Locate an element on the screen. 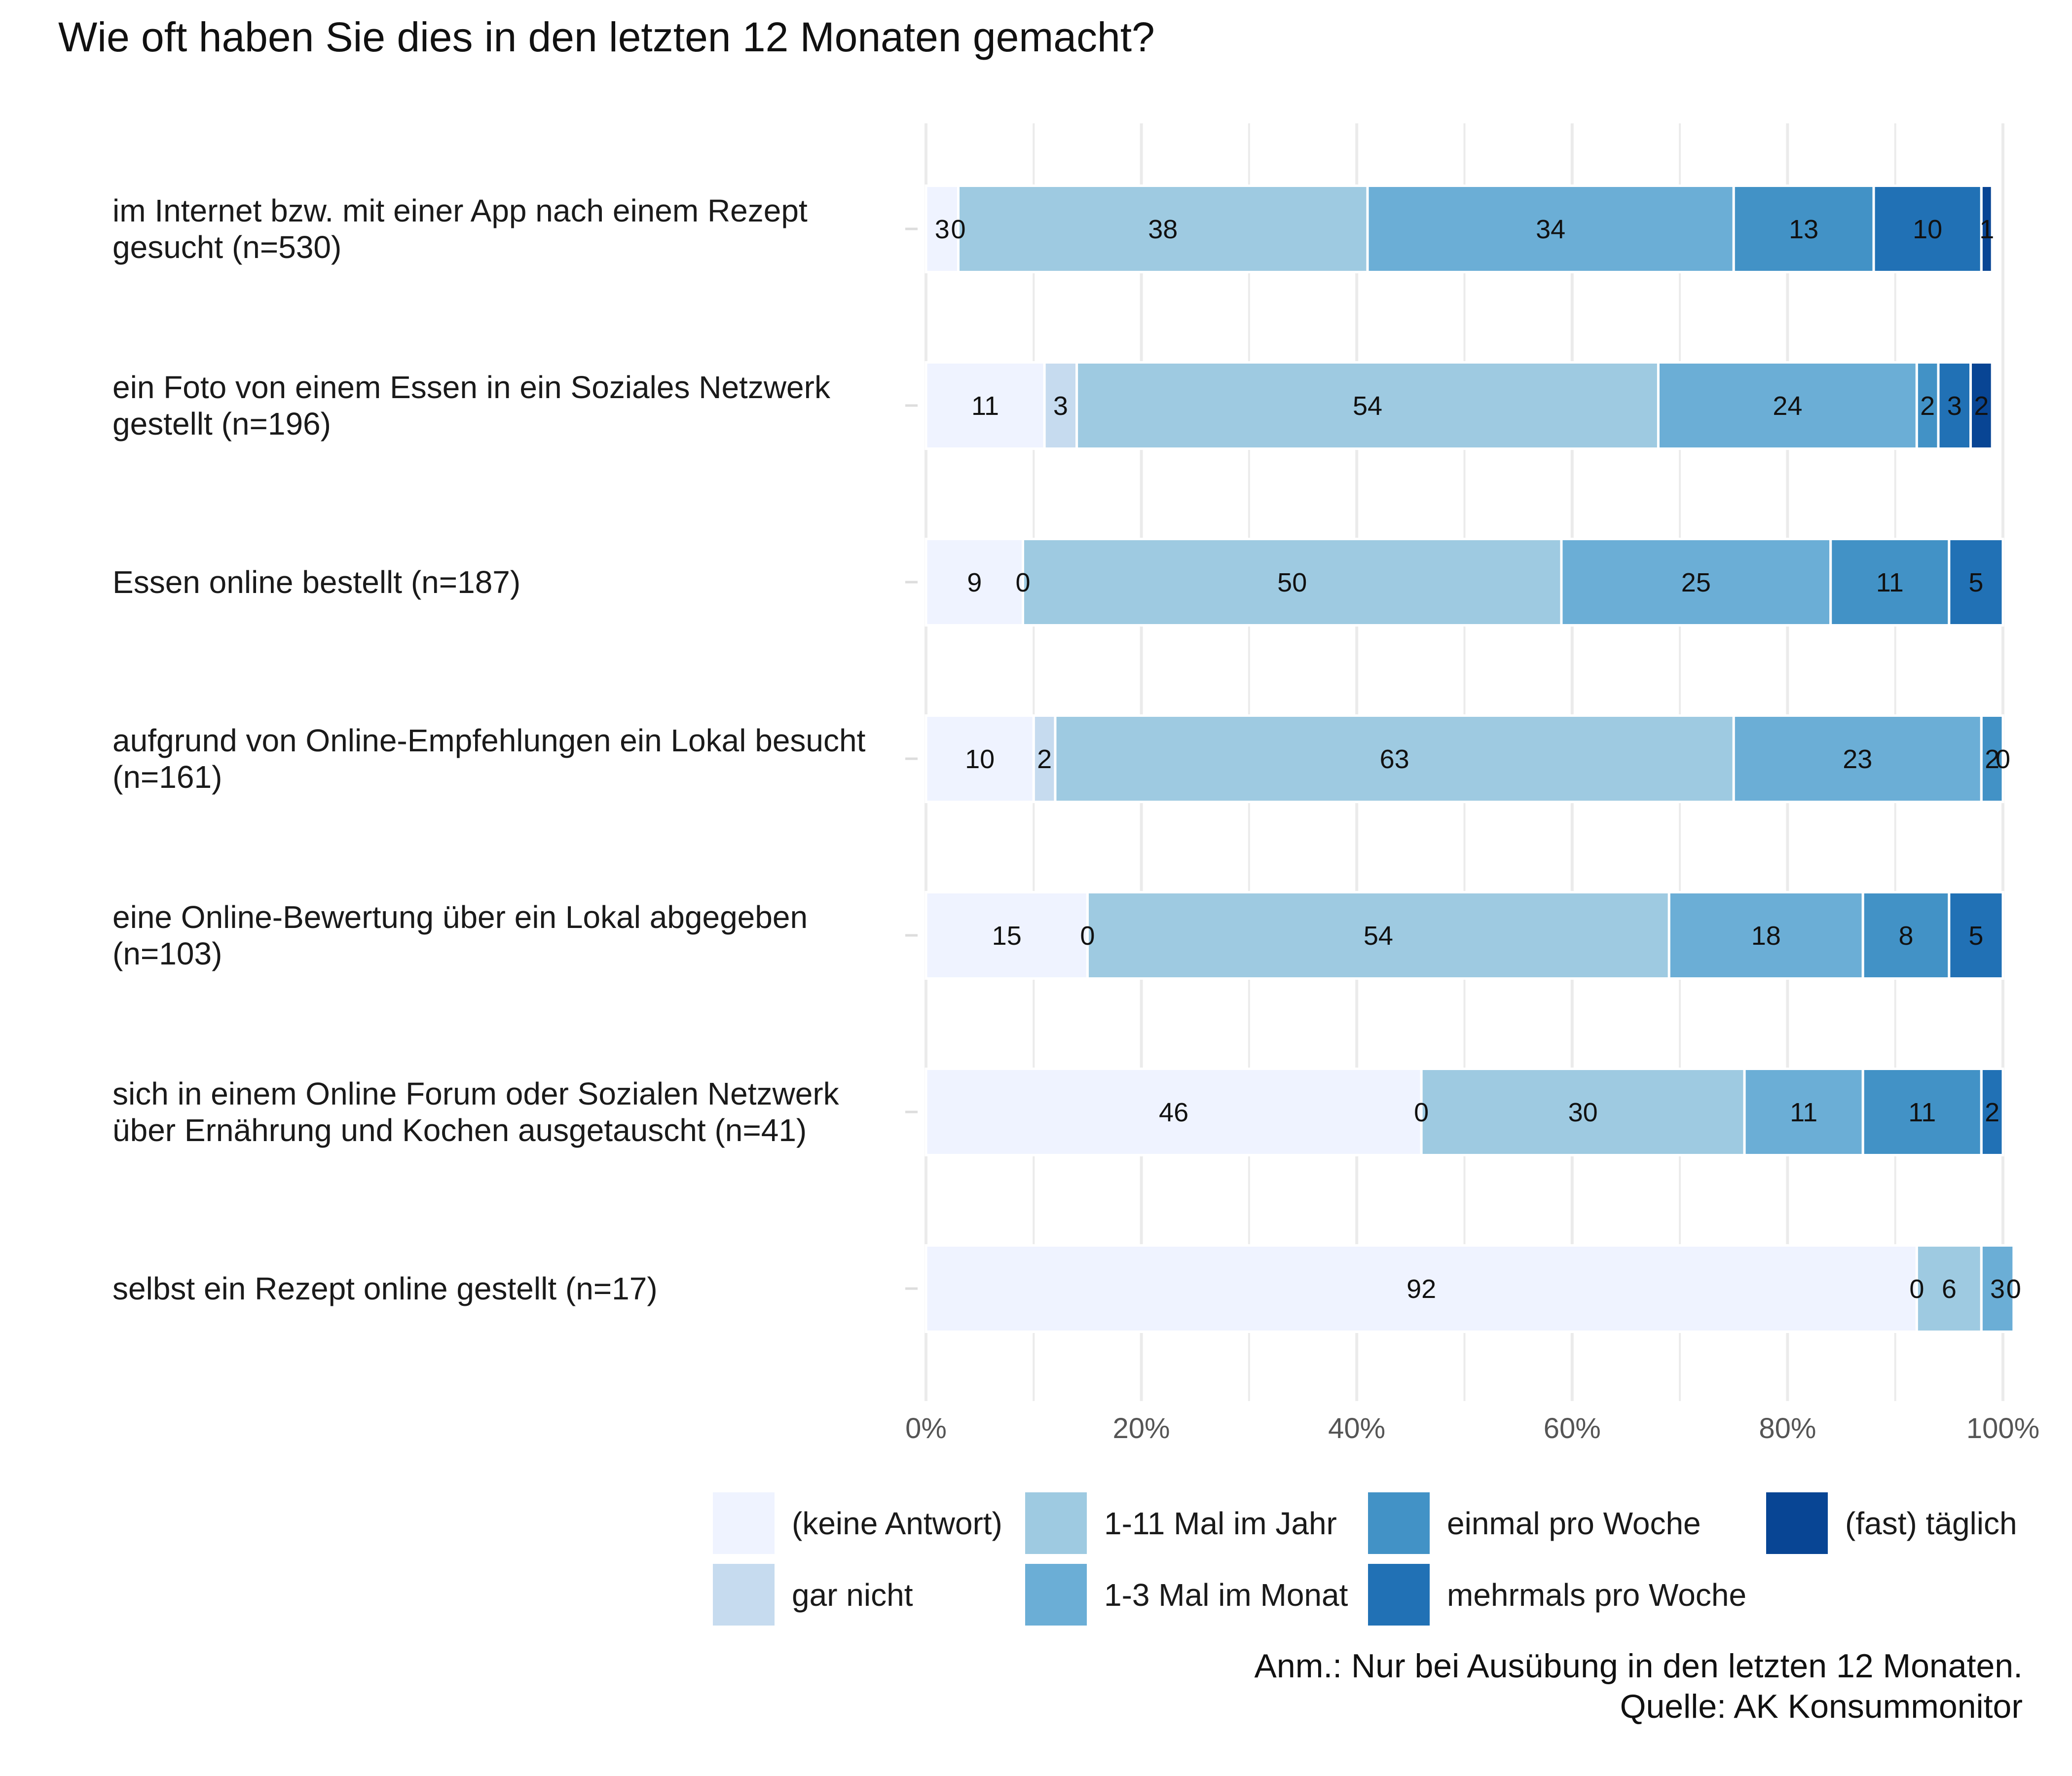 The height and width of the screenshot is (1776, 2072). legend-label: einmal pro Woche is located at coordinates (1574, 1524).